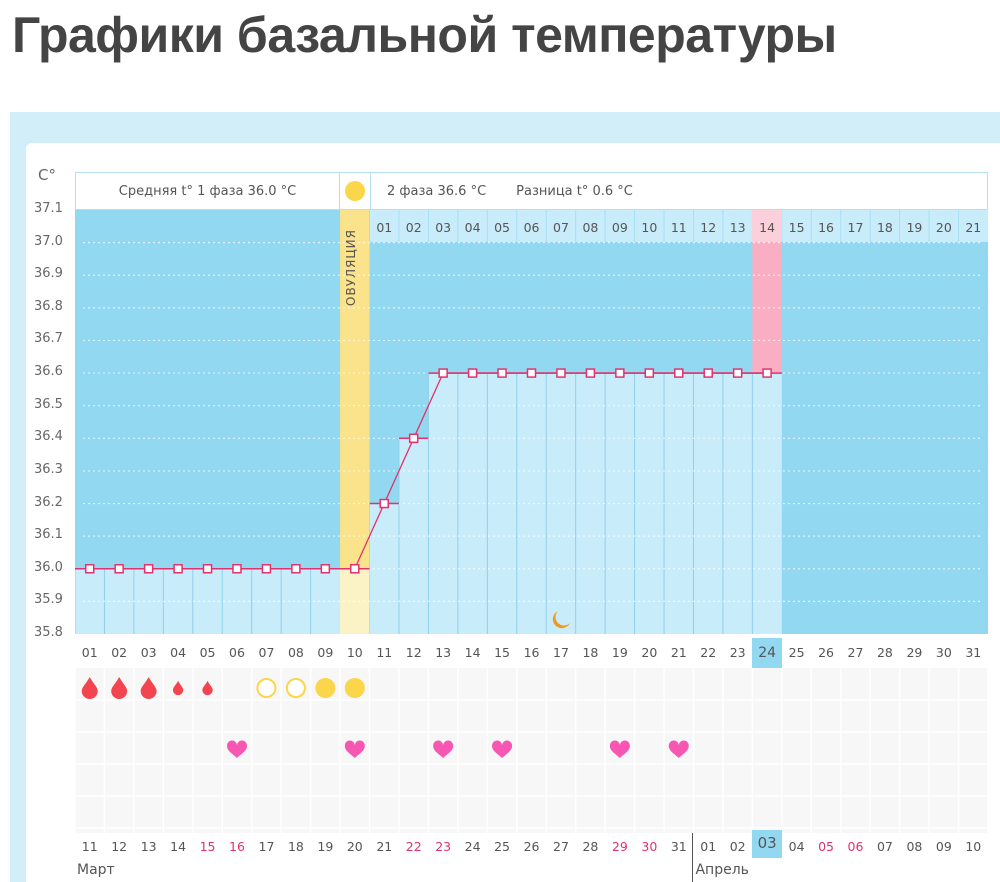  Describe the element at coordinates (148, 652) in the screenshot. I see `cycle-day-label: 03` at that location.